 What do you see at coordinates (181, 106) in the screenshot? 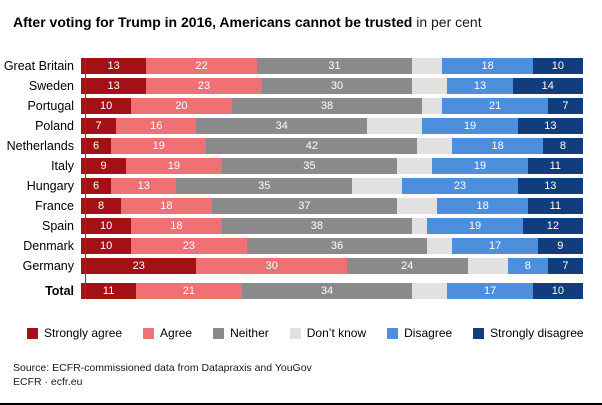
I see `bar-segment: 20` at bounding box center [181, 106].